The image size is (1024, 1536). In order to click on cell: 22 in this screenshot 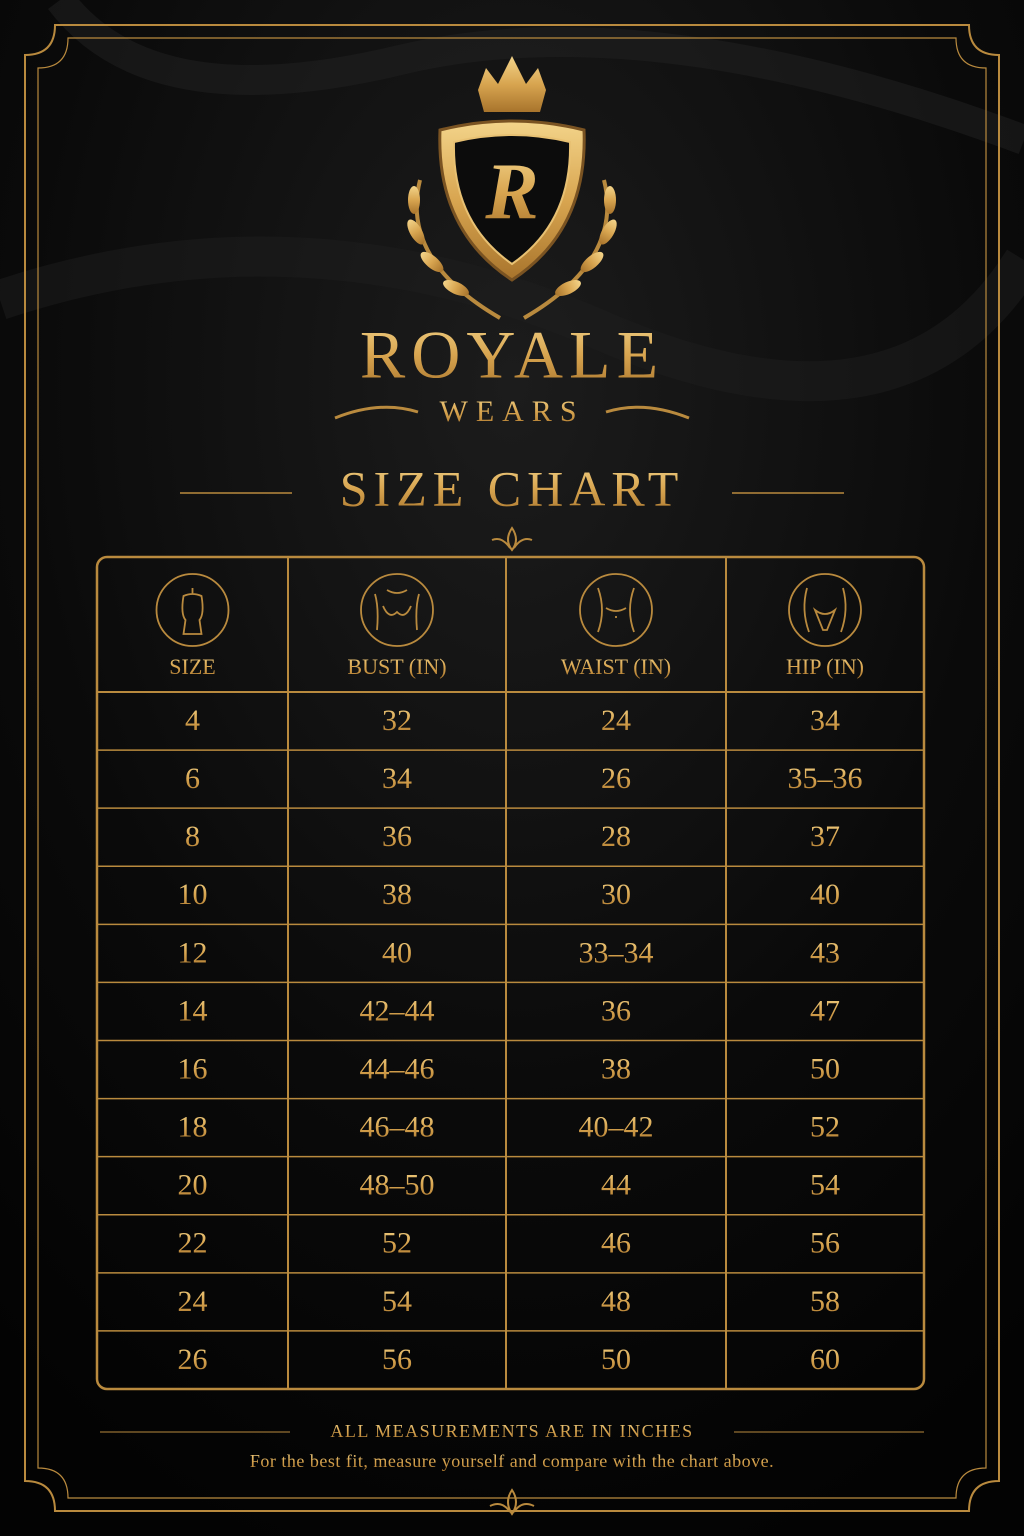, I will do `click(193, 1243)`.